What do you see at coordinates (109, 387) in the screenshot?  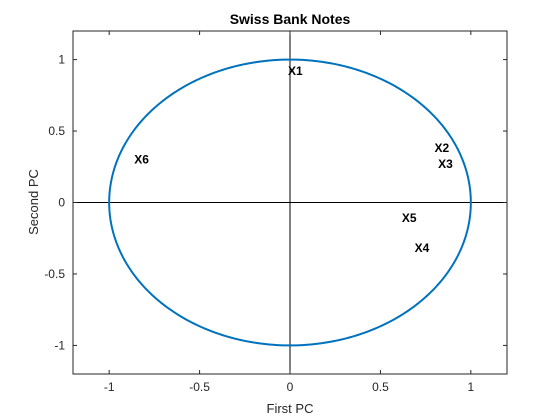 I see `x-tick-label: -1` at bounding box center [109, 387].